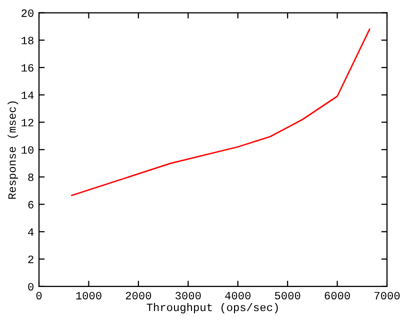 This screenshot has height=320, width=400. Describe the element at coordinates (28, 40) in the screenshot. I see `y-tick-label: 18` at that location.